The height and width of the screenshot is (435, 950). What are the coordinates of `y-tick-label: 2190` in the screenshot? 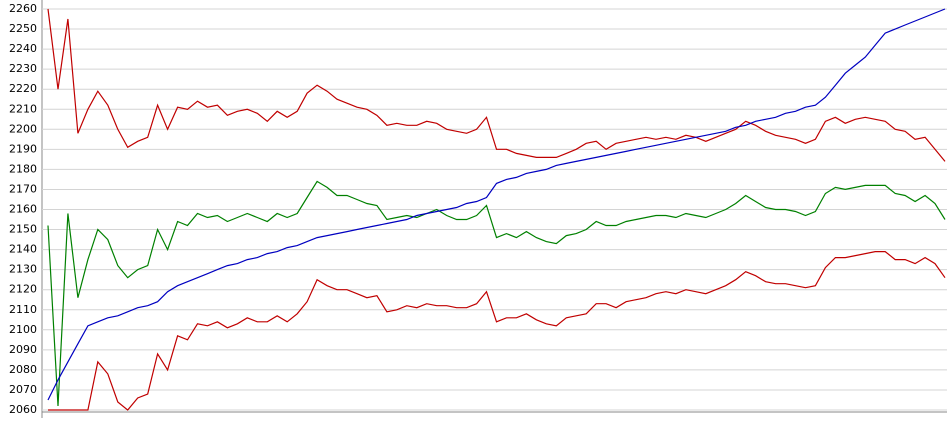 It's located at (23, 148).